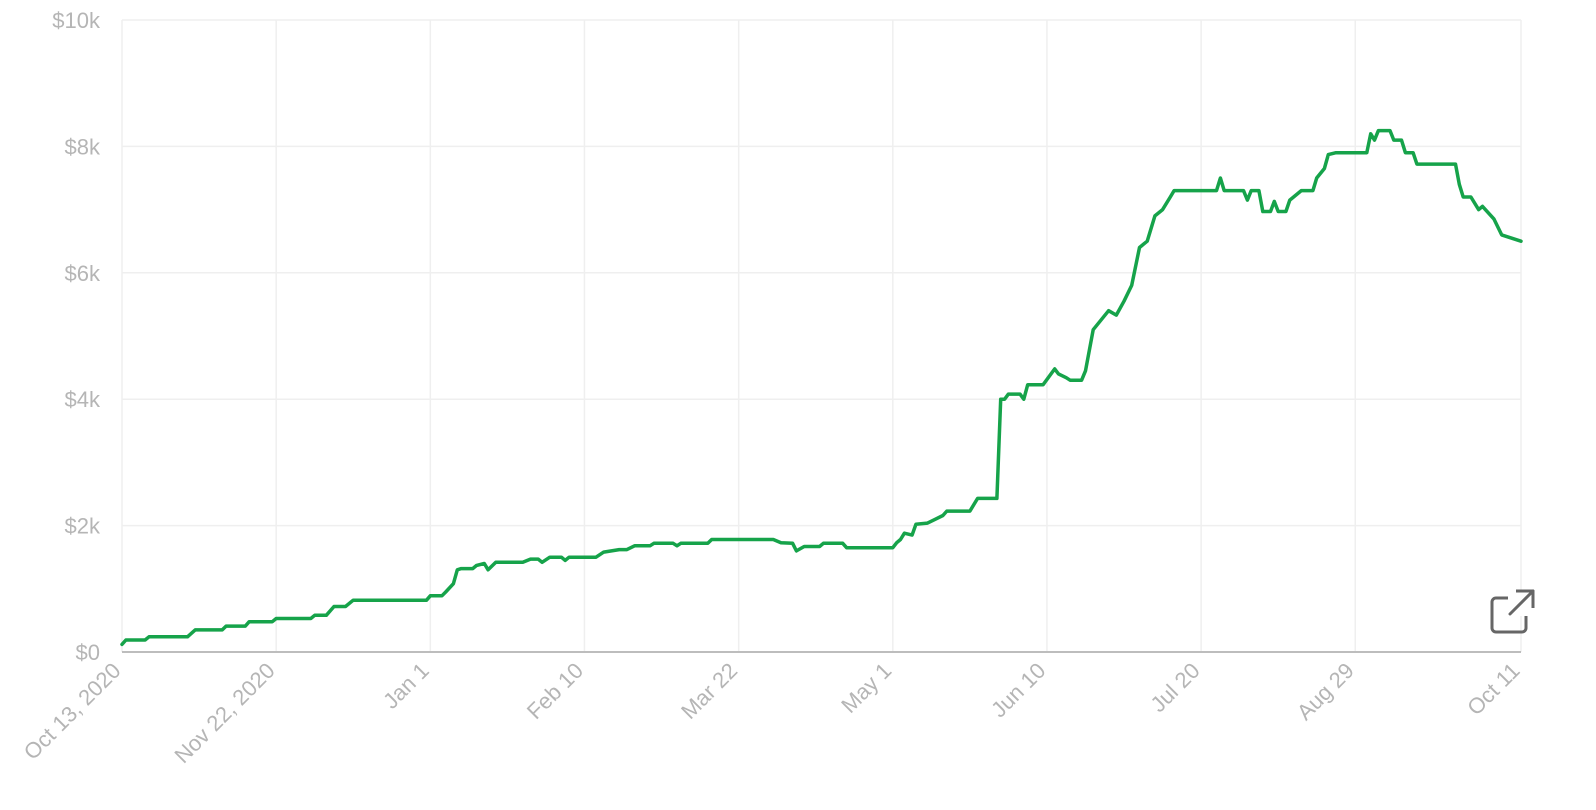 This screenshot has height=810, width=1596. What do you see at coordinates (555, 691) in the screenshot?
I see `x-tick-label: Feb 10` at bounding box center [555, 691].